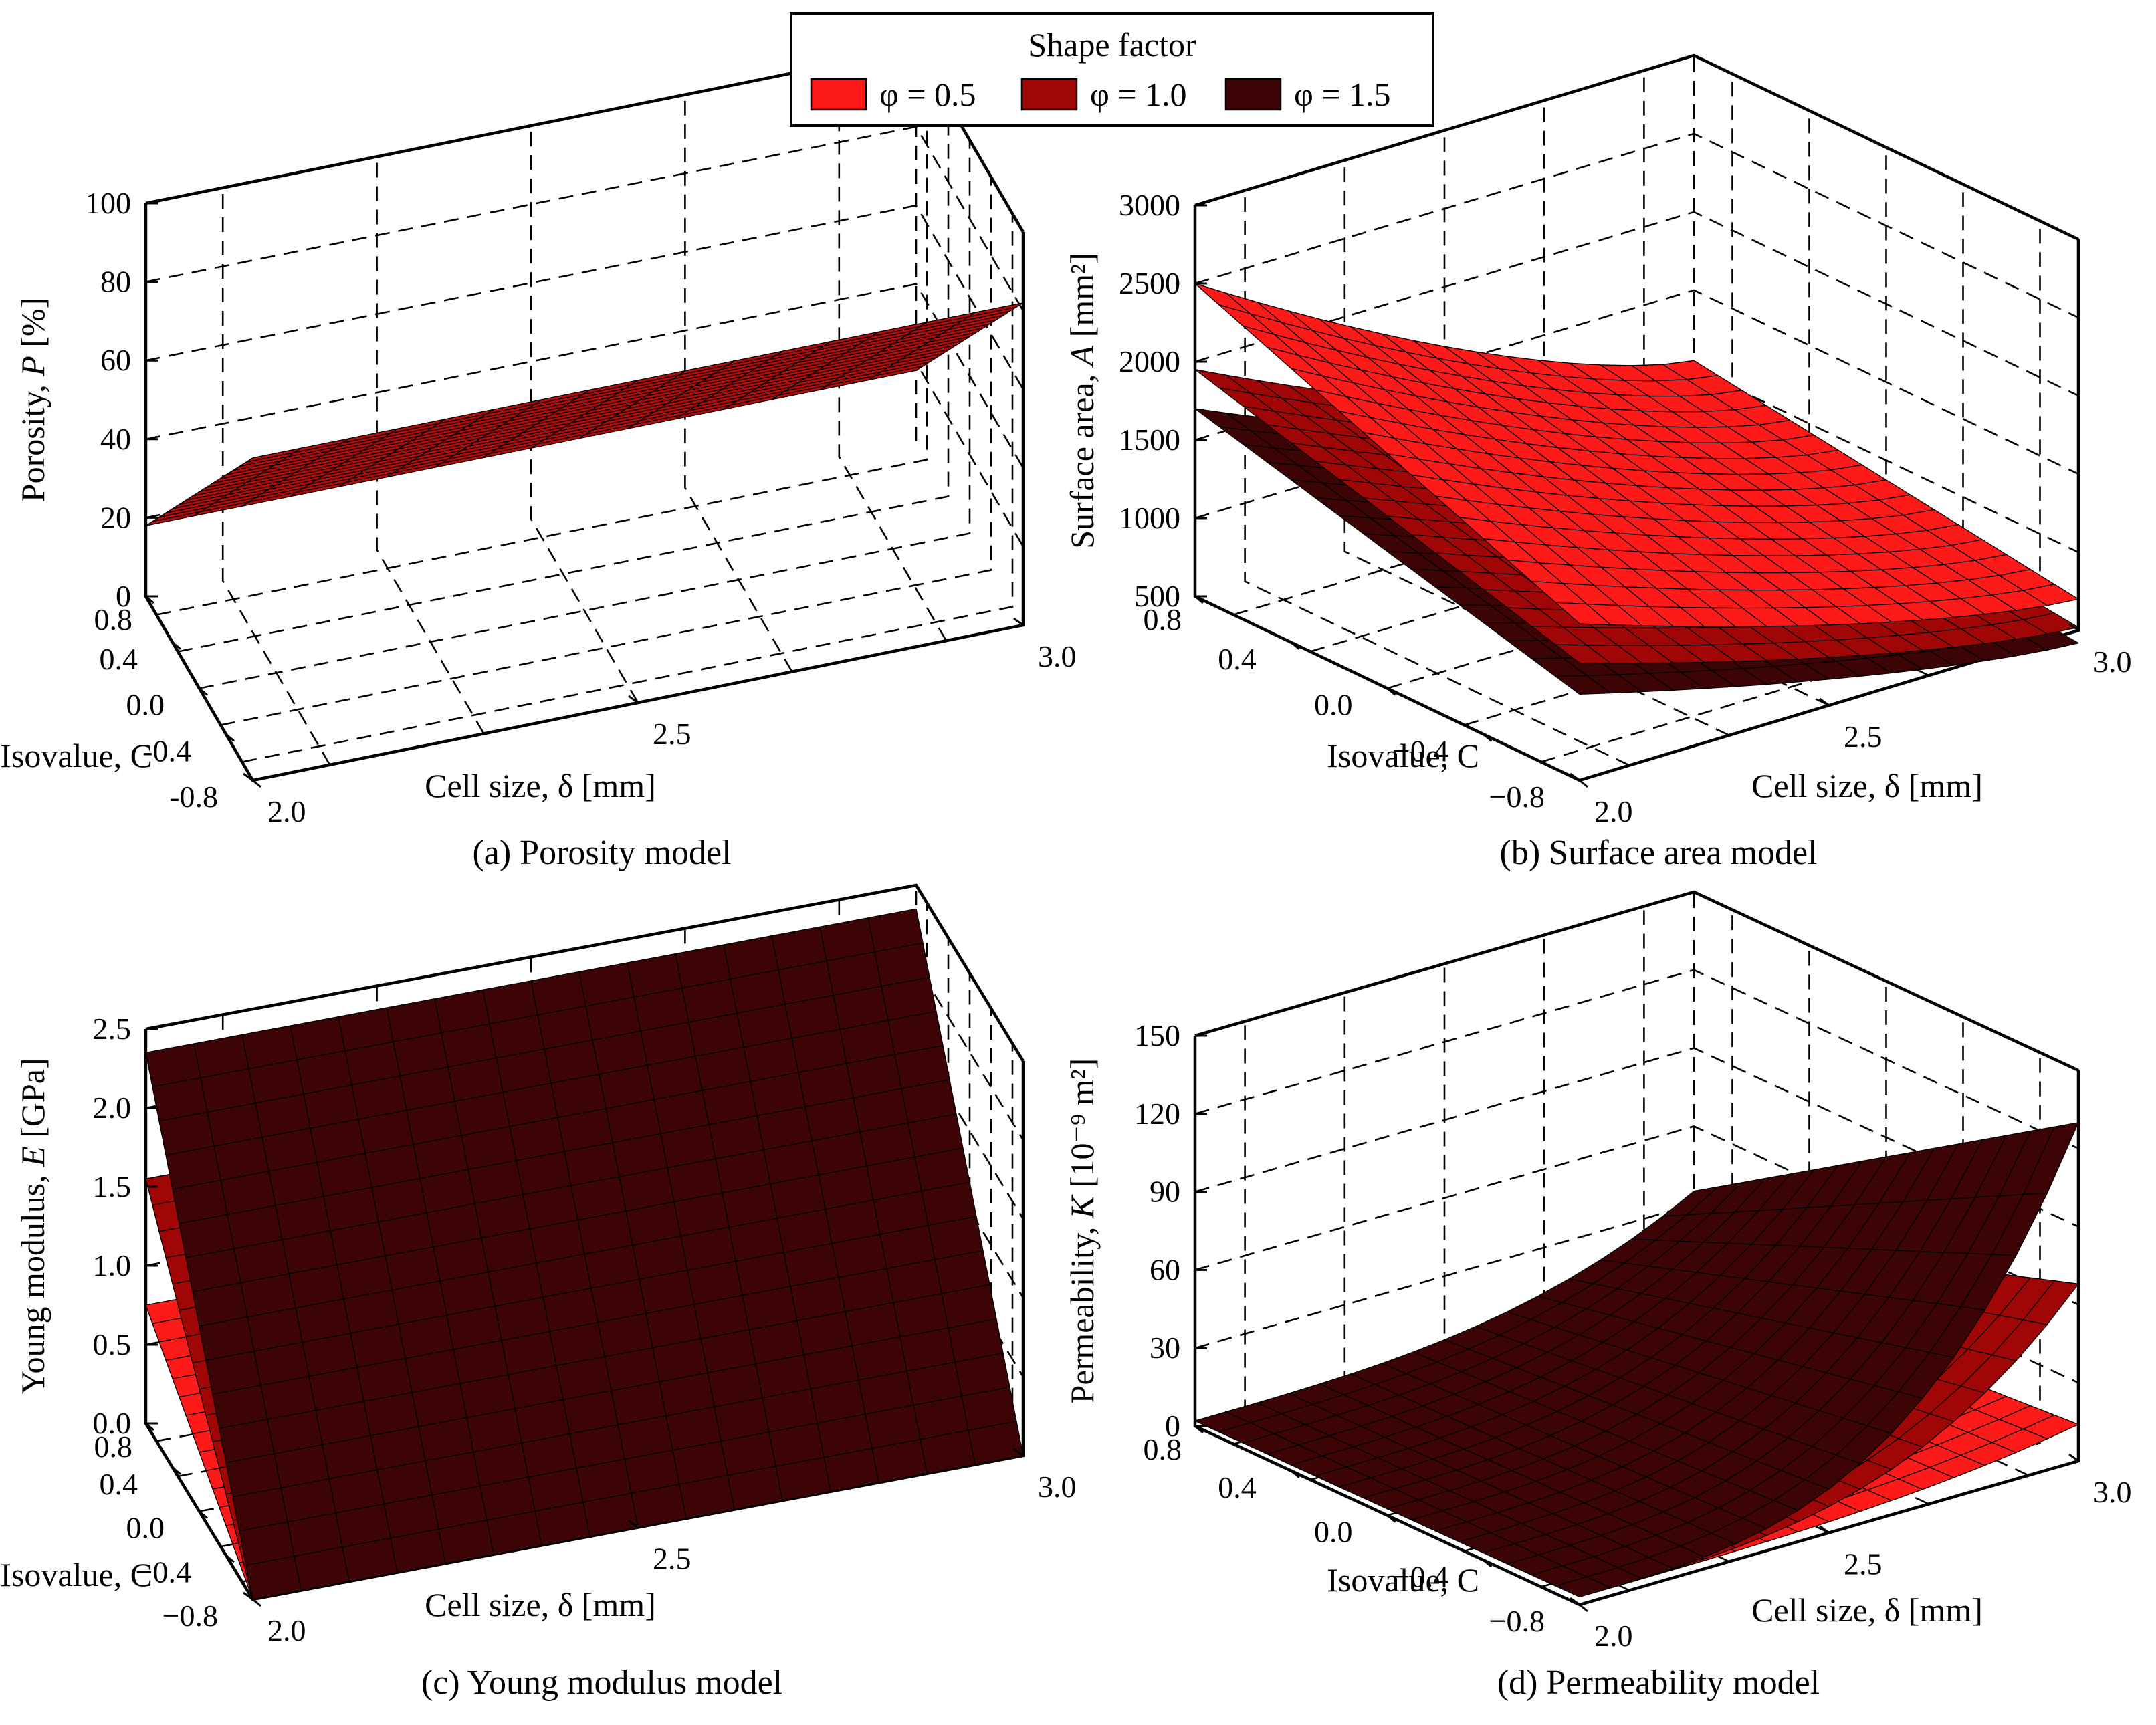 The height and width of the screenshot is (1725, 2156). Describe the element at coordinates (108, 203) in the screenshot. I see `z-tick-label: 100` at that location.